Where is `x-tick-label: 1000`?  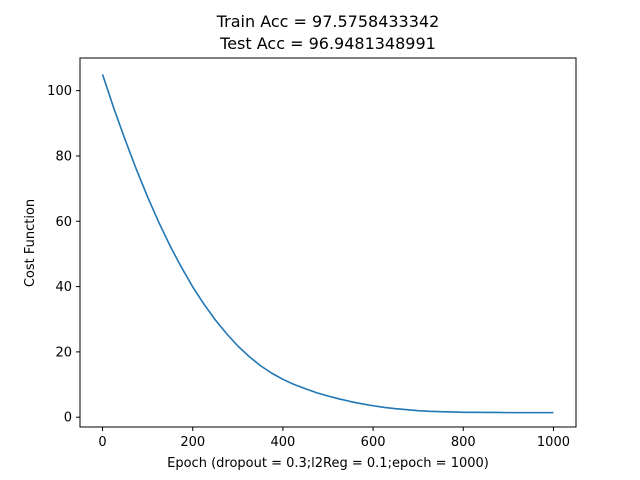
x-tick-label: 1000 is located at coordinates (553, 442).